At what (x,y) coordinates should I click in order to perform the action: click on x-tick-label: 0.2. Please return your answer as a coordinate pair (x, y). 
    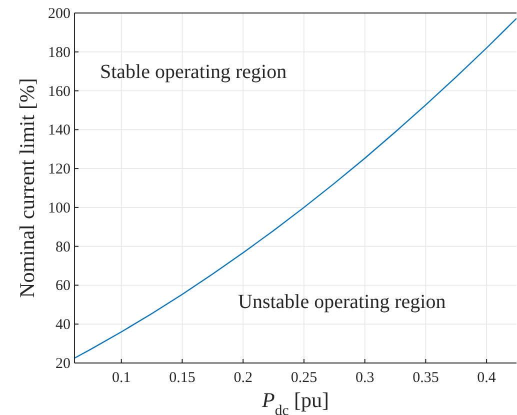
    Looking at the image, I should click on (243, 378).